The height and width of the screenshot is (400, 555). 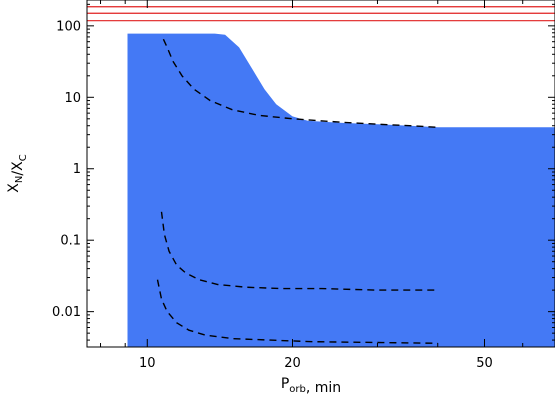 What do you see at coordinates (321, 14) in the screenshot?
I see `reference-lines-layer` at bounding box center [321, 14].